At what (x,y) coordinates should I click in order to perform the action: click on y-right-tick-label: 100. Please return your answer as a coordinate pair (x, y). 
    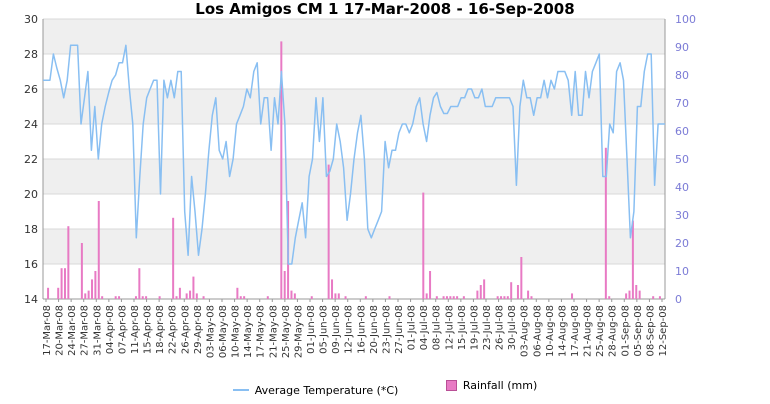
    Looking at the image, I should click on (685, 19).